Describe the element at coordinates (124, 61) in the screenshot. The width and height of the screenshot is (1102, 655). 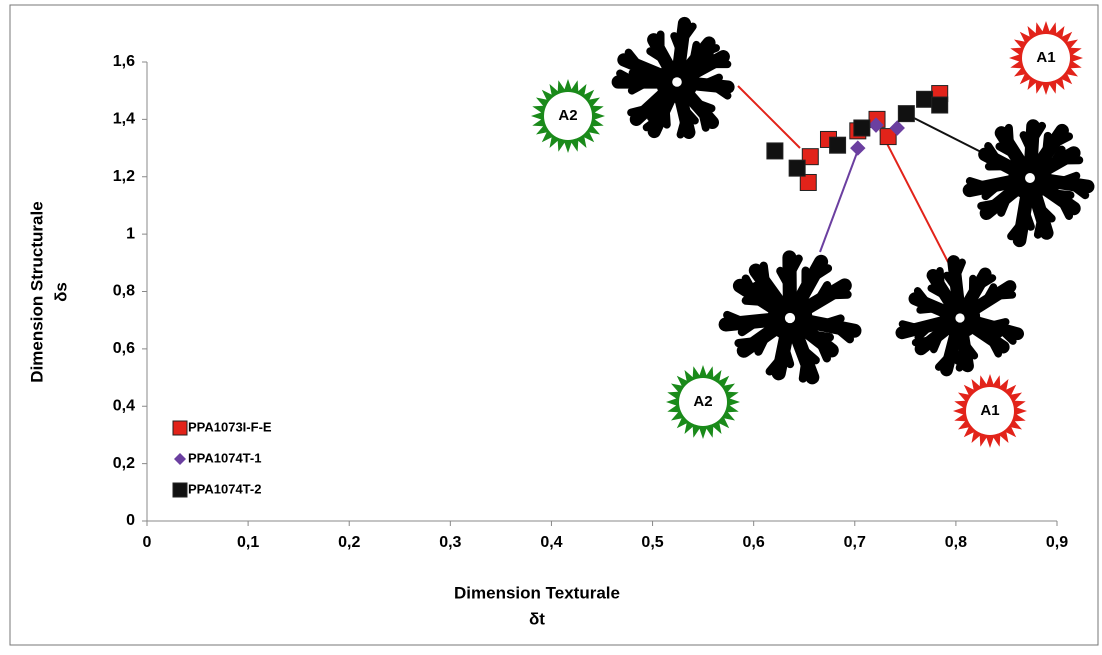
I see `y-tick-label: 1,6` at that location.